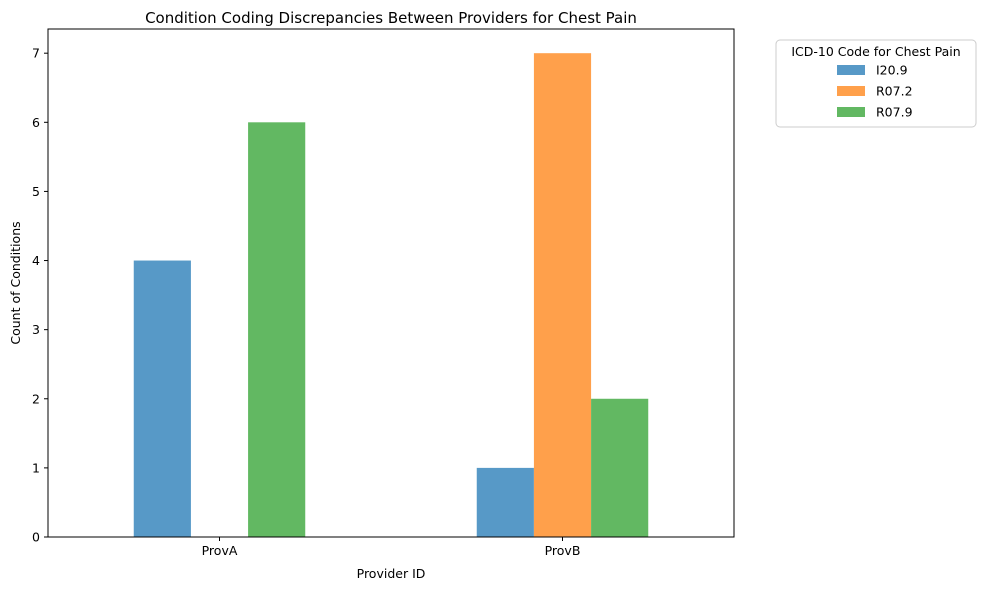 The width and height of the screenshot is (985, 590). What do you see at coordinates (620, 467) in the screenshot?
I see `bar-r07-9-provb` at bounding box center [620, 467].